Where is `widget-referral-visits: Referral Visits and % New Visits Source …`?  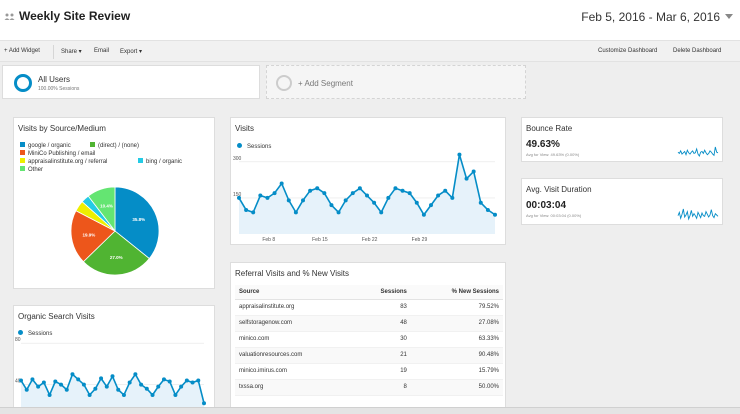 widget-referral-visits: Referral Visits and % New Visits Source … is located at coordinates (368, 336).